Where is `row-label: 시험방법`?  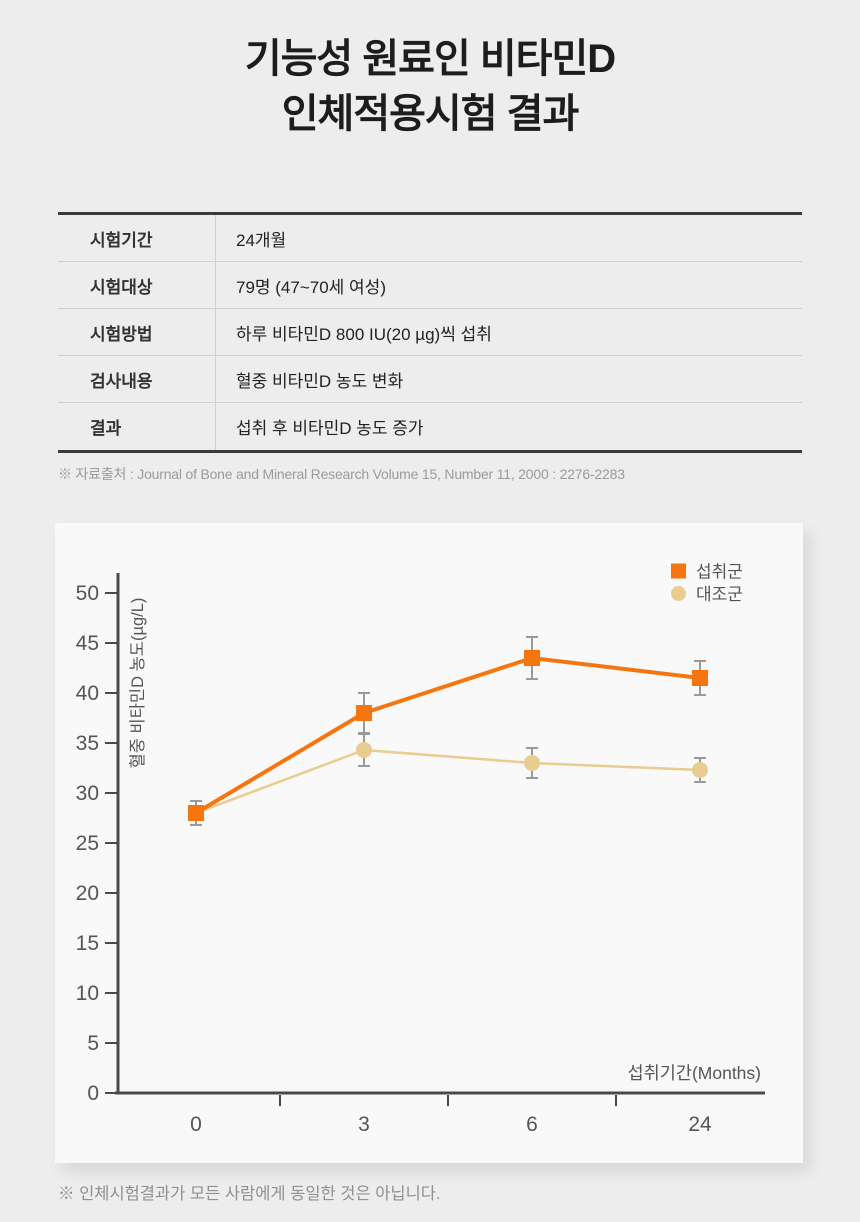
row-label: 시험방법 is located at coordinates (121, 334).